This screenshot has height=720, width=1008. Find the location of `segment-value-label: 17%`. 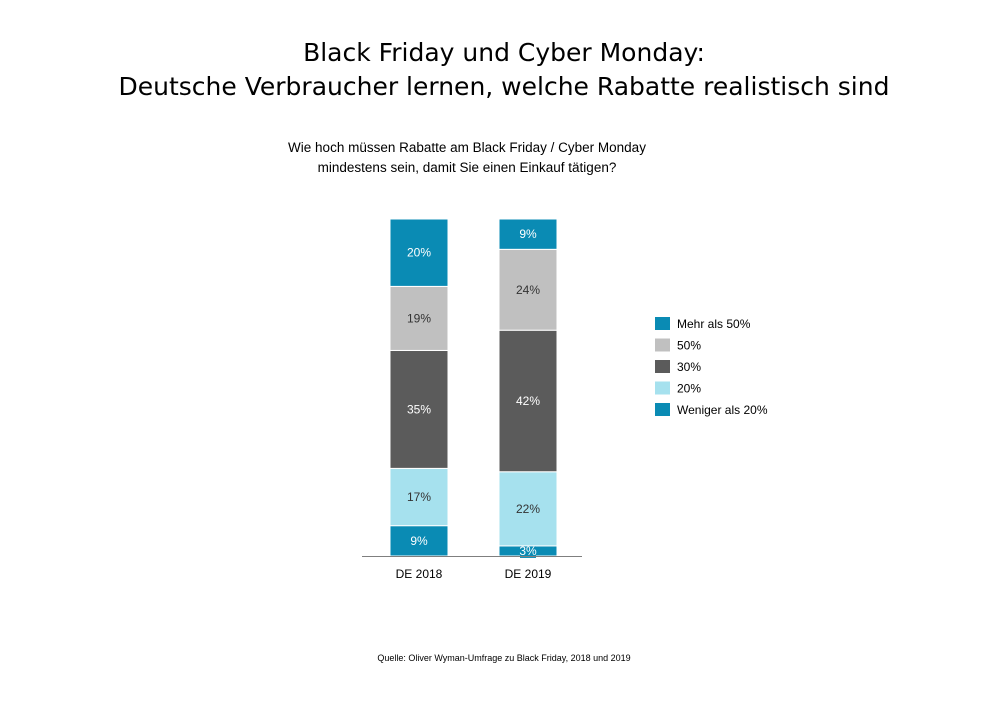

segment-value-label: 17% is located at coordinates (419, 497).